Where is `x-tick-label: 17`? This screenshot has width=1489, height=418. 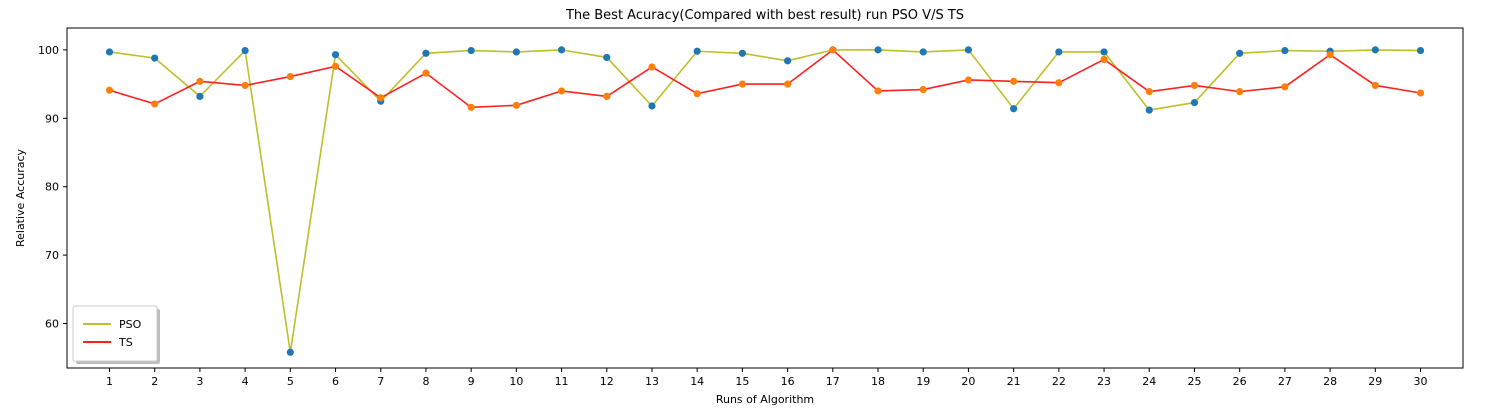 x-tick-label: 17 is located at coordinates (833, 381).